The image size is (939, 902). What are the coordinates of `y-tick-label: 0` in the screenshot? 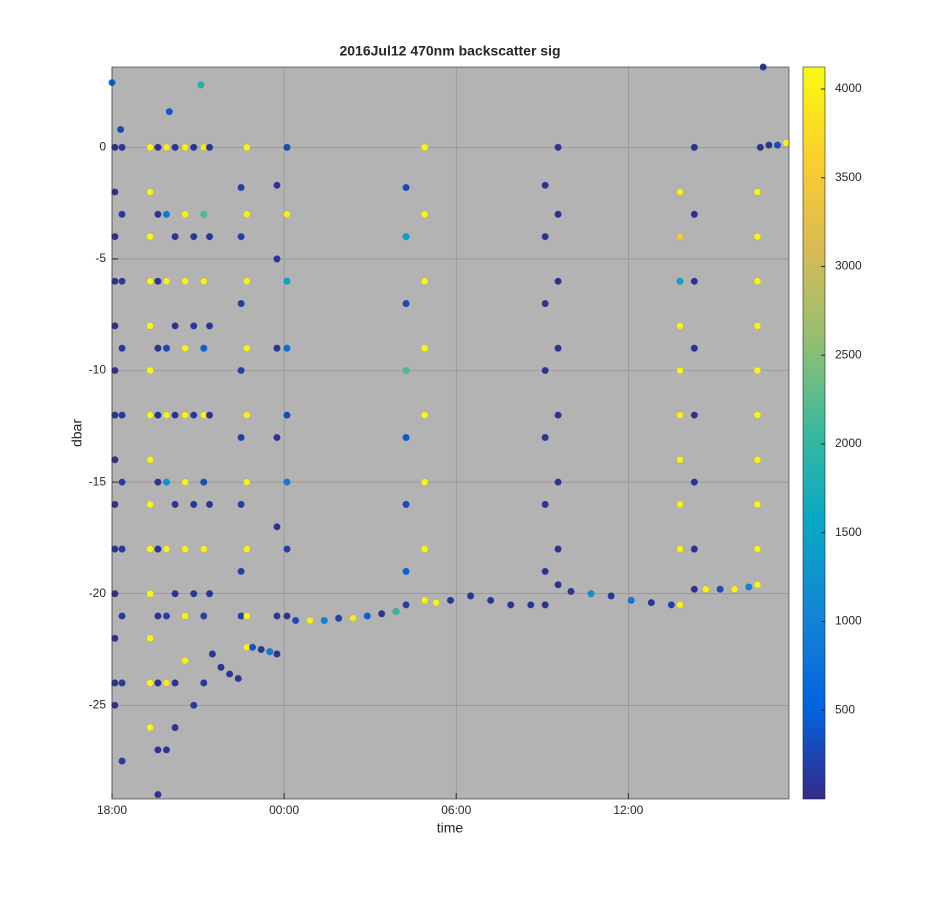 It's located at (102, 147).